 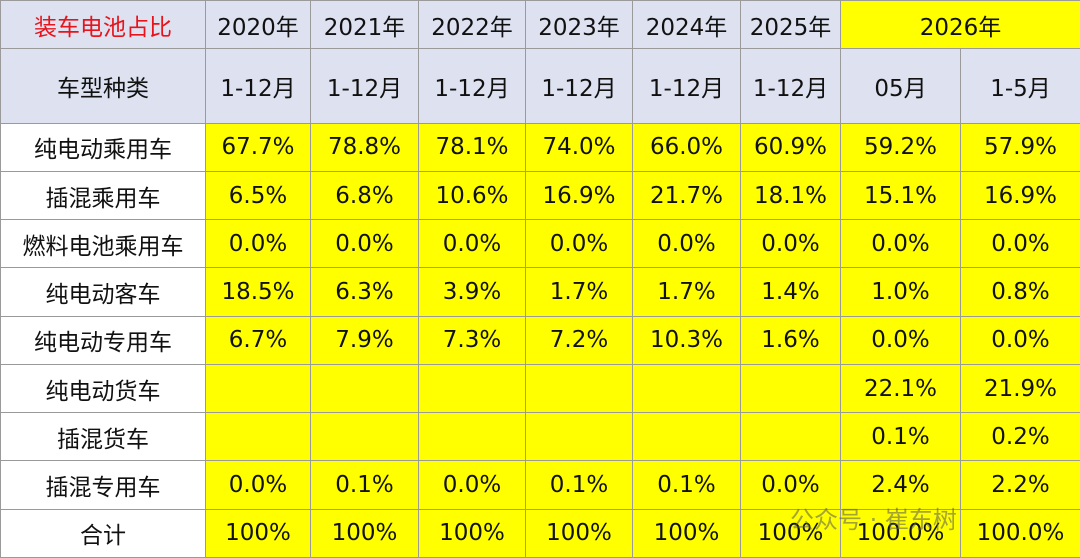 What do you see at coordinates (900, 388) in the screenshot?
I see `share-cell: 22.1%` at bounding box center [900, 388].